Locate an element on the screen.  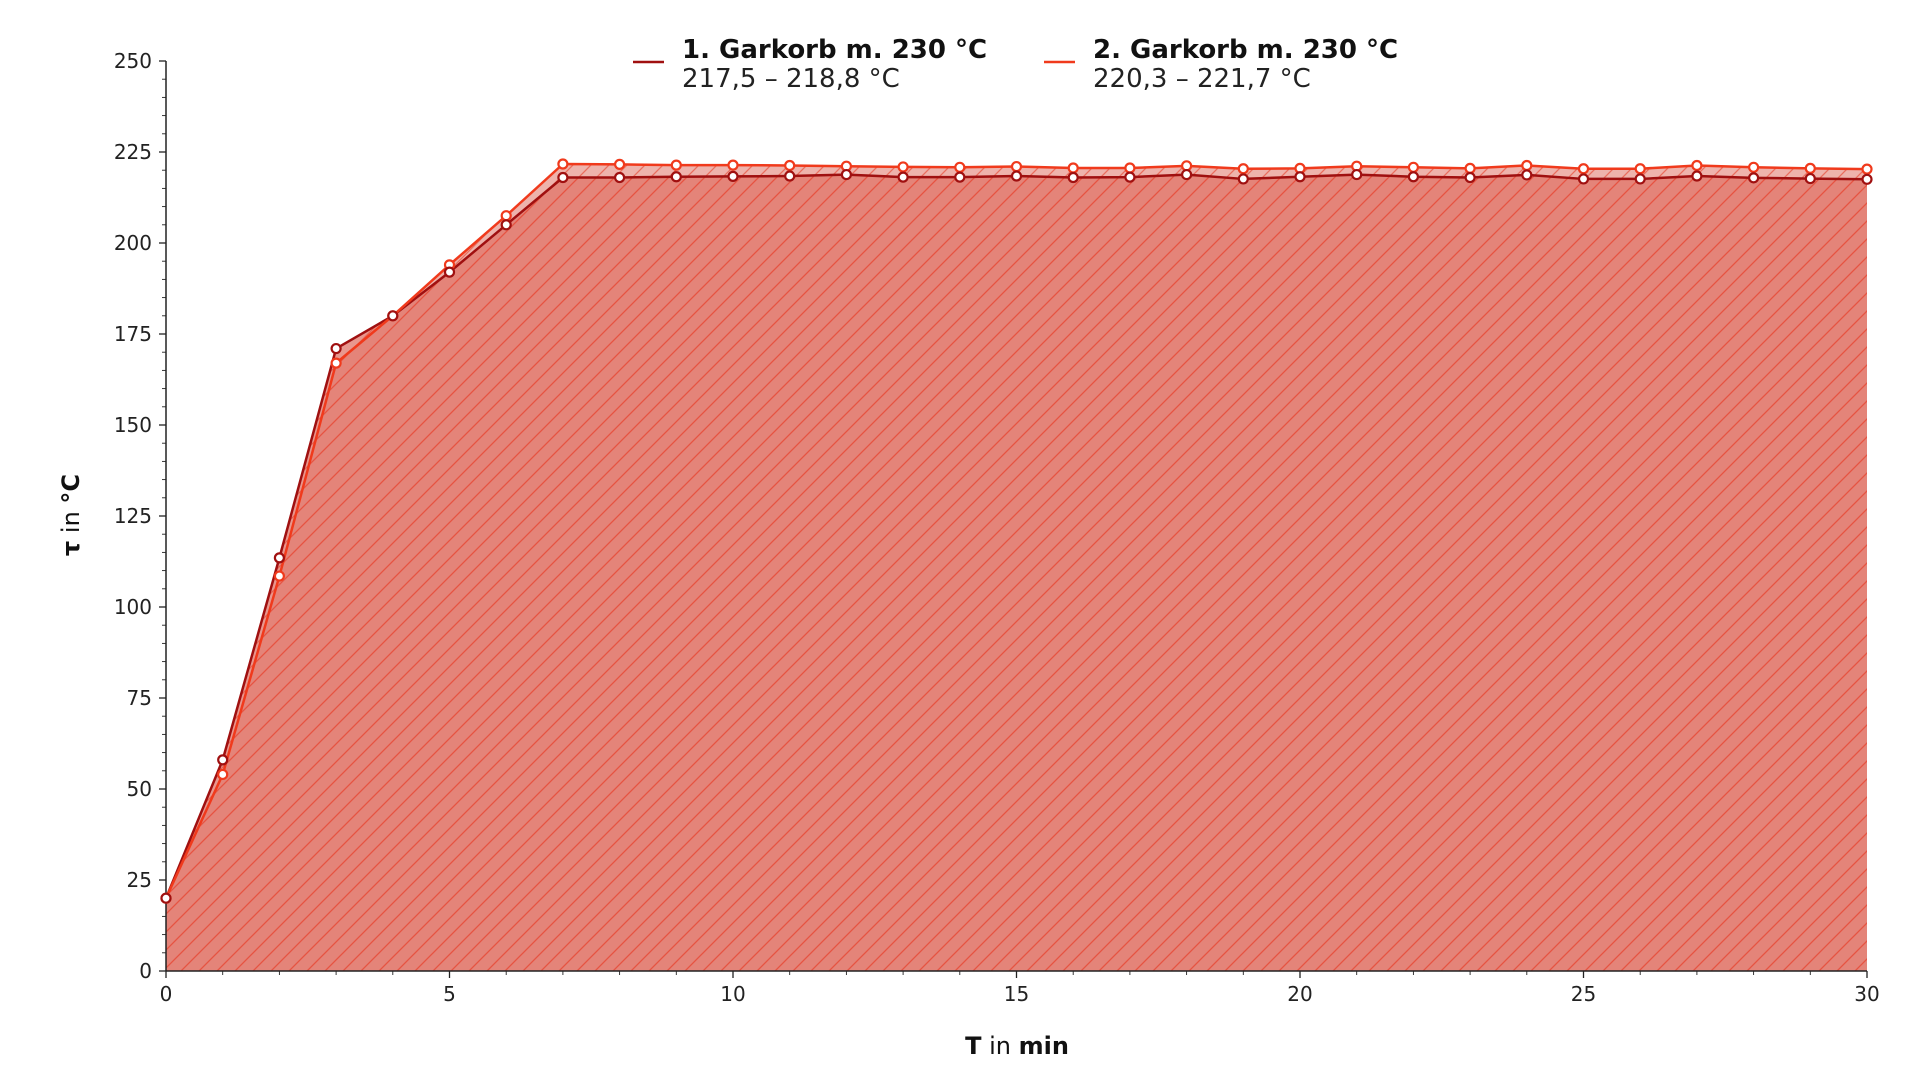
y-axis-connector: in is located at coordinates (71, 522).